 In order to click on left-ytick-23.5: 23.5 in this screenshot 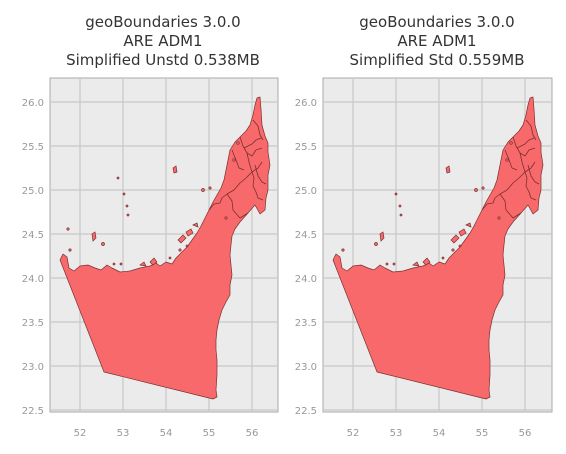, I will do `click(33, 323)`.